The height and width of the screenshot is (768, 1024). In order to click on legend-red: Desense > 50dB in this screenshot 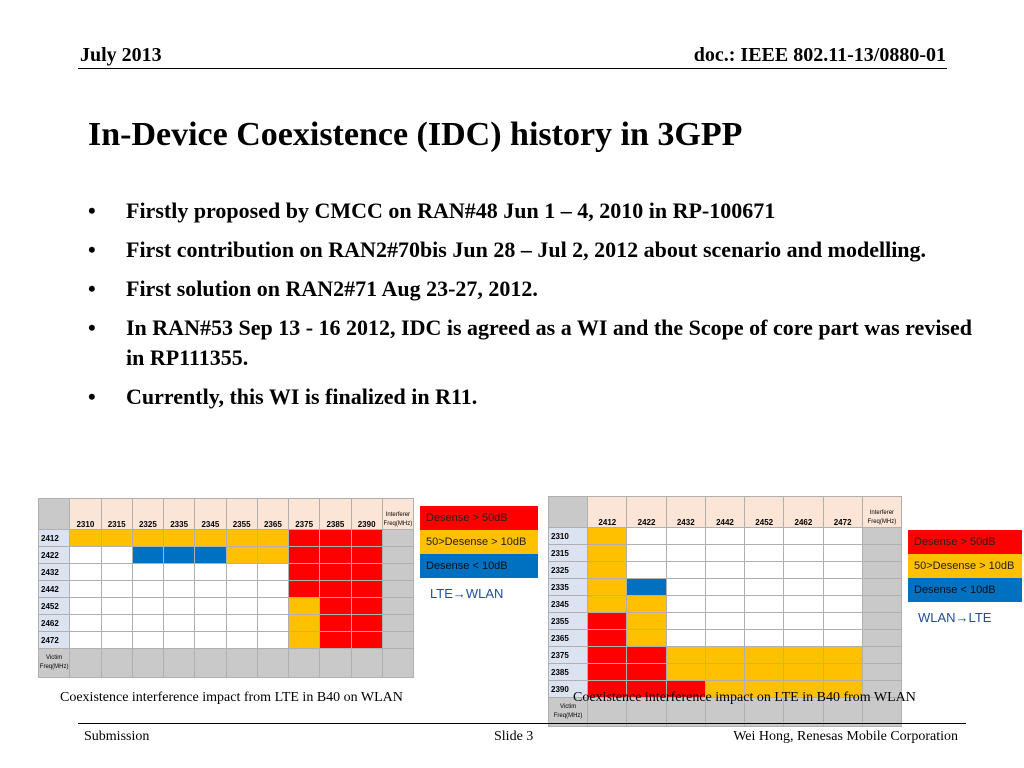, I will do `click(479, 518)`.